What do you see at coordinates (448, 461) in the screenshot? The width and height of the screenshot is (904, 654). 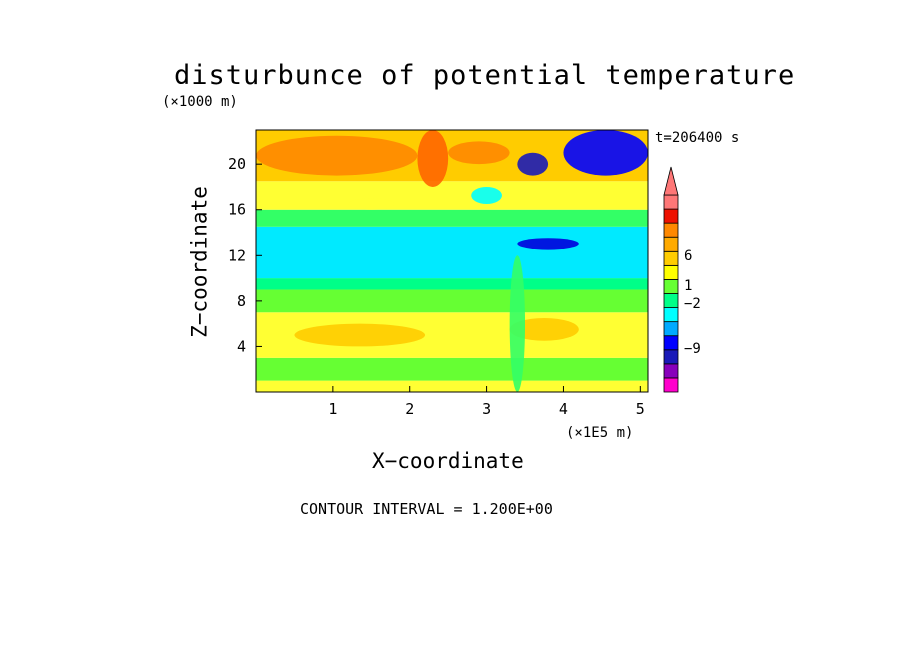 I see `x-axis-label: X−coordinate` at bounding box center [448, 461].